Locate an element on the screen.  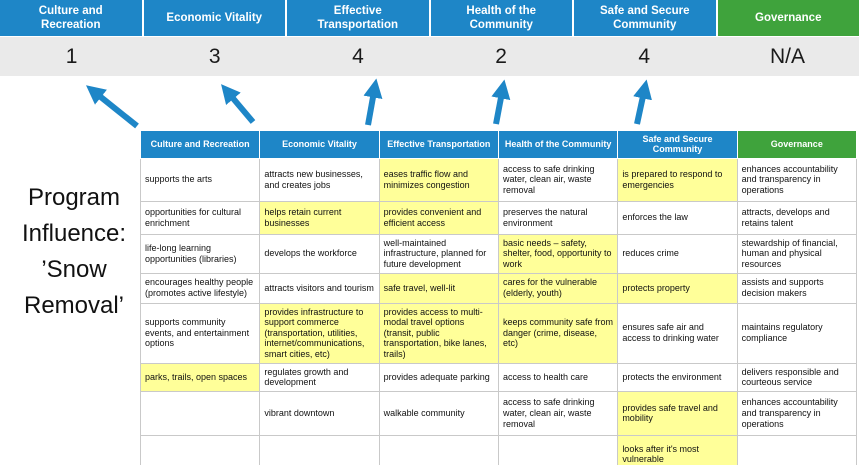
score-arrows is located at coordinates (369, 103).